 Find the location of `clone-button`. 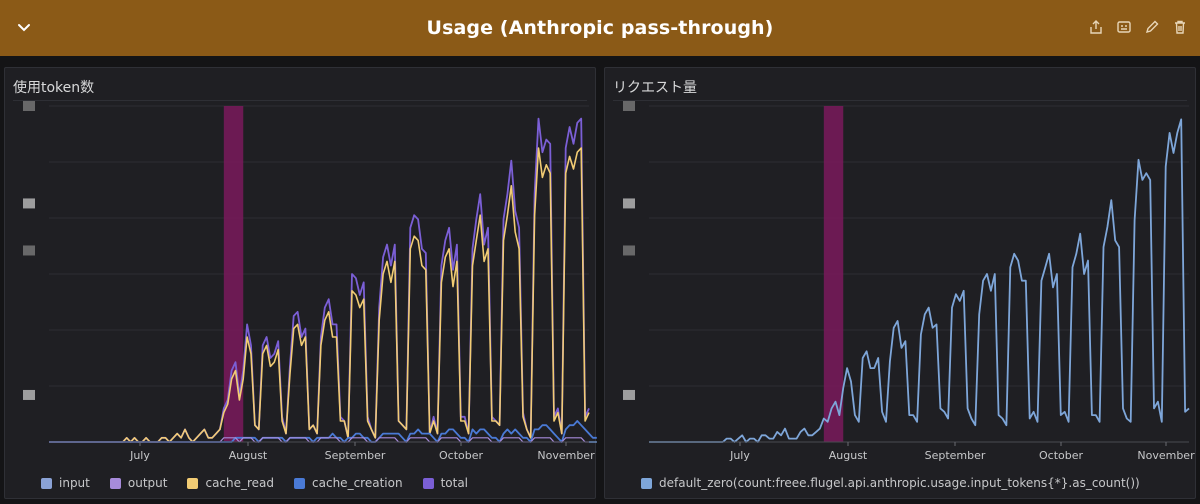

clone-button is located at coordinates (1124, 27).